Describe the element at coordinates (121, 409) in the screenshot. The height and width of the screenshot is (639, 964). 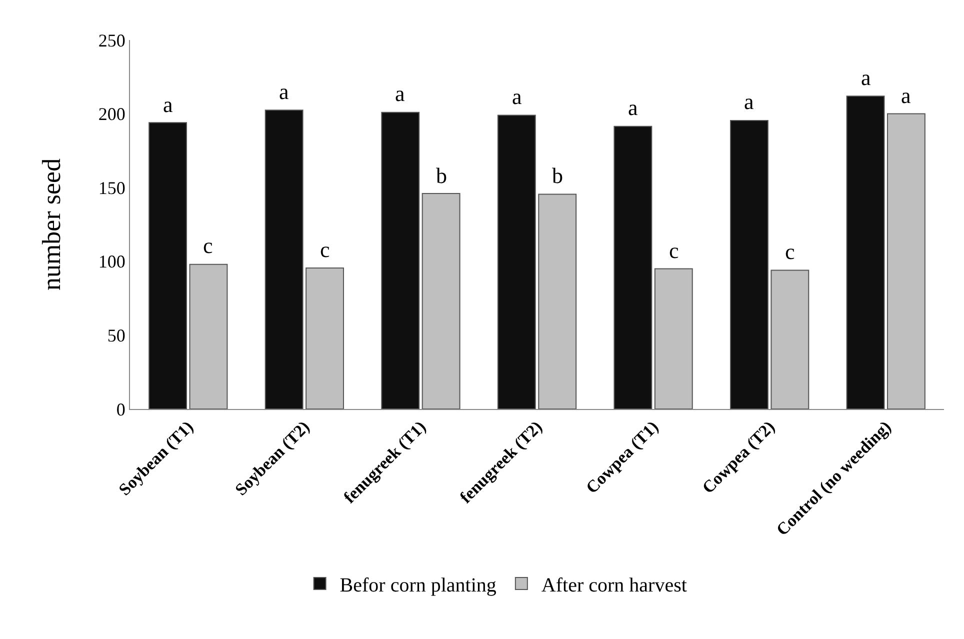
I see `y-tick-label: 0` at that location.